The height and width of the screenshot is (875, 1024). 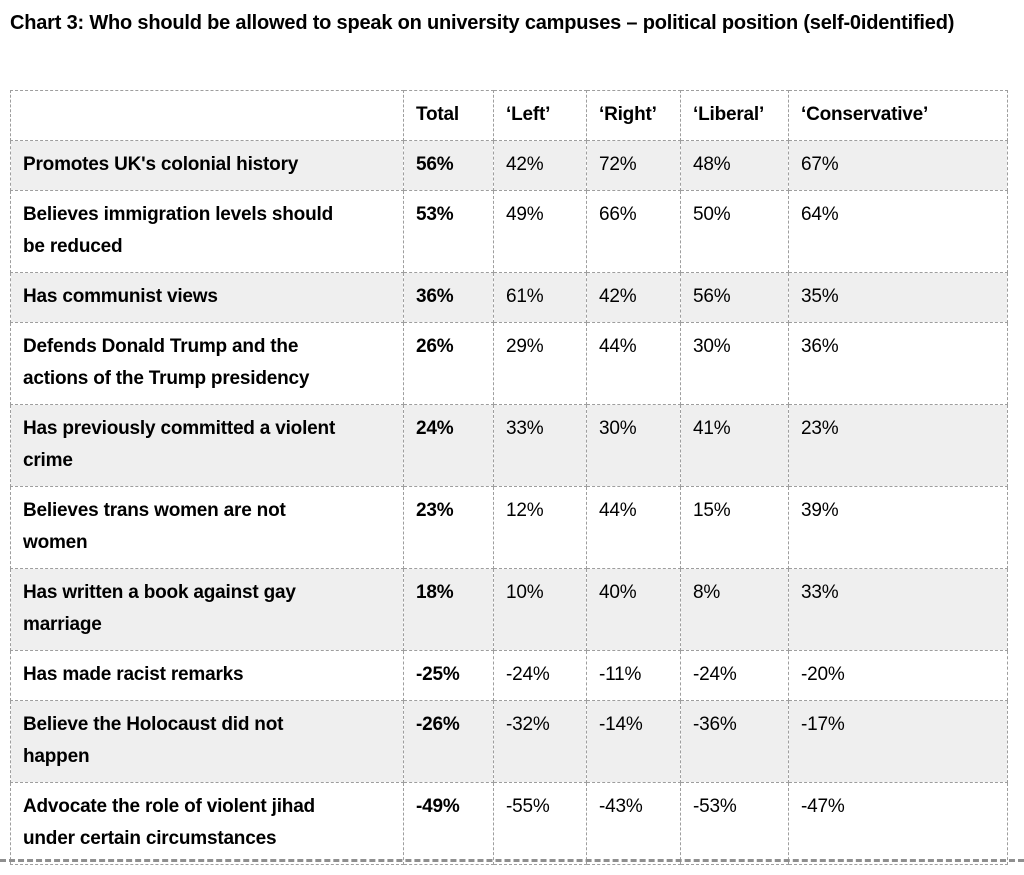 What do you see at coordinates (207, 609) in the screenshot?
I see `row-label: Has written a book against gay marriage` at bounding box center [207, 609].